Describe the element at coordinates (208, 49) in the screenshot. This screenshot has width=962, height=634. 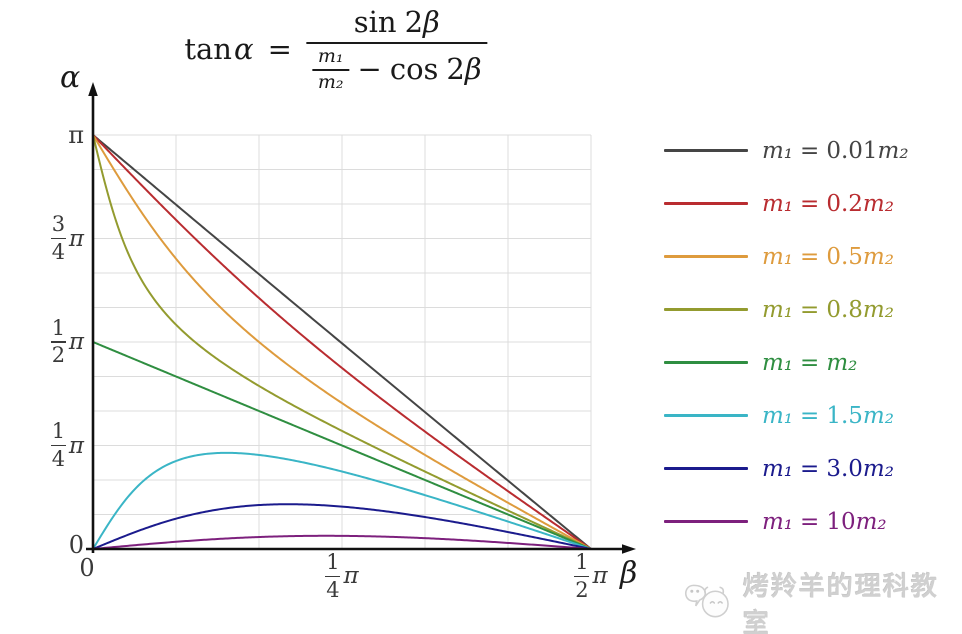
I see `formula-tan: tan` at that location.